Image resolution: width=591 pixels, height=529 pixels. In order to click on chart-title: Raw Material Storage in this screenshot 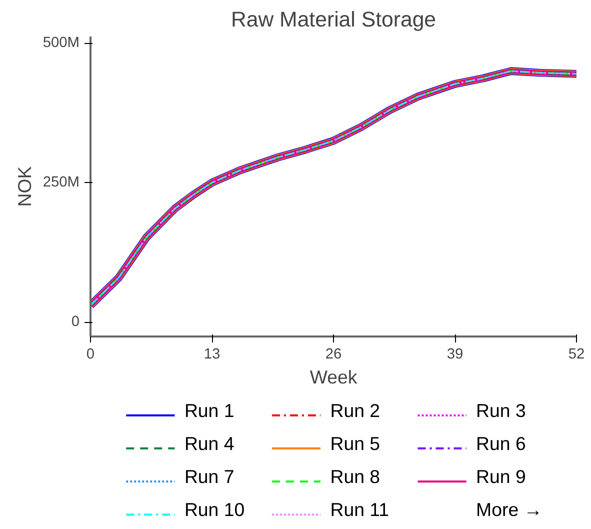, I will do `click(333, 20)`.